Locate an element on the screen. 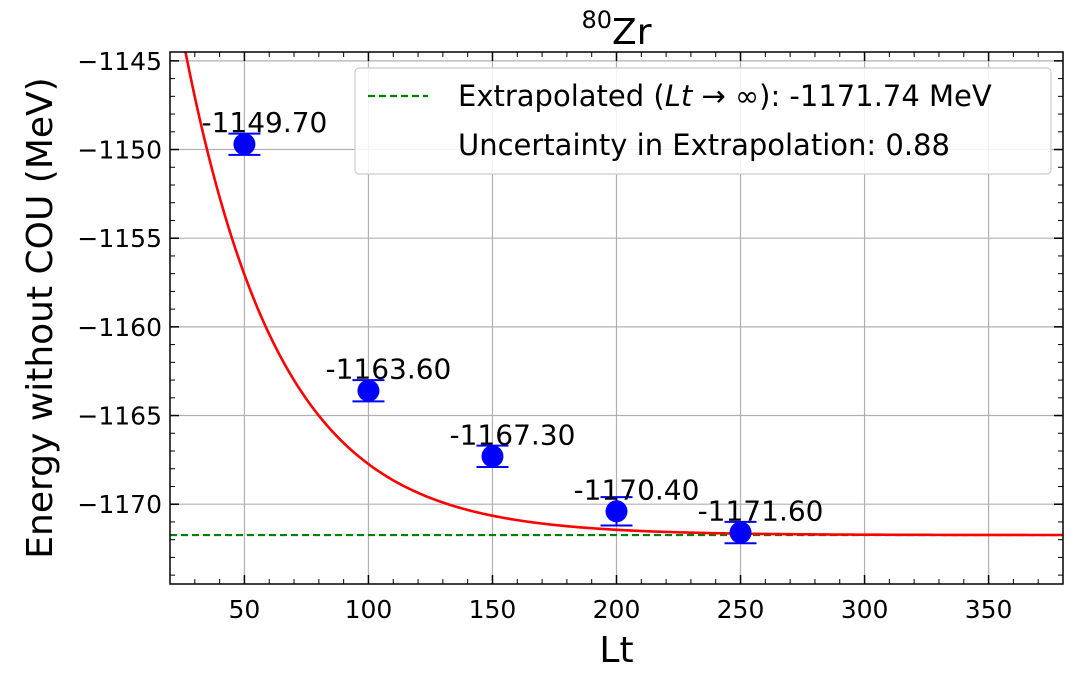  data-label: -1167.30 is located at coordinates (513, 434).